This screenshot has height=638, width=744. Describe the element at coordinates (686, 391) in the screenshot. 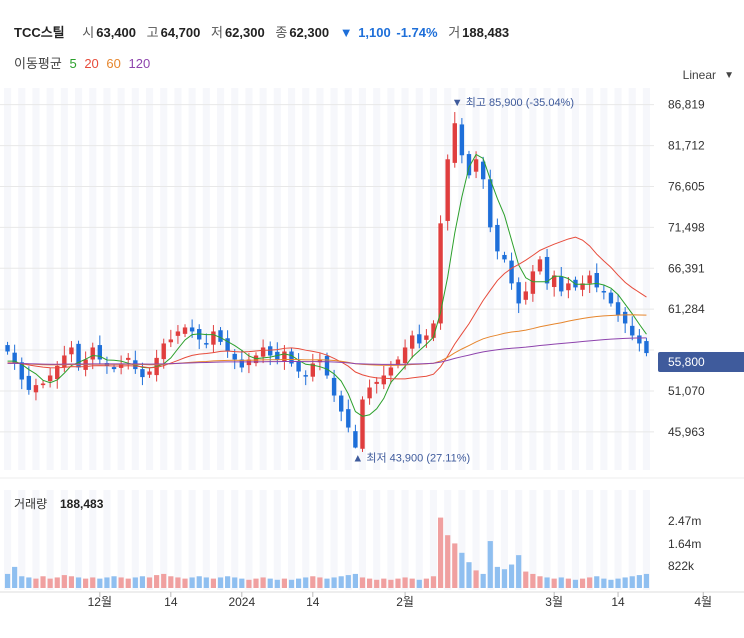

I see `y-tick-label: 51,070` at that location.